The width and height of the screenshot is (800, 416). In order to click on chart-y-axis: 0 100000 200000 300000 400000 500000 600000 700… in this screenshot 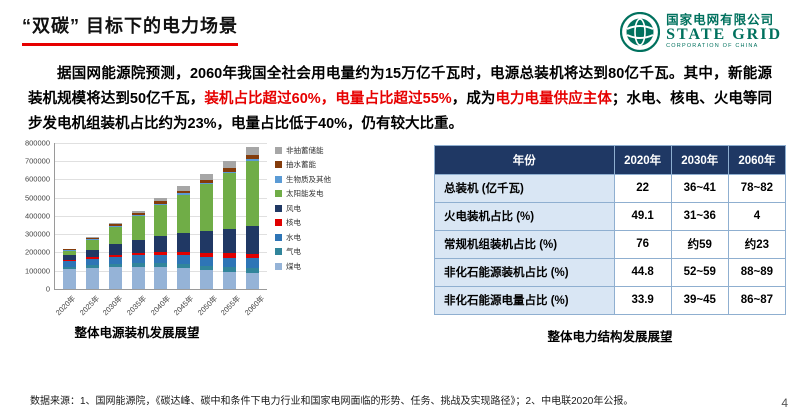, I will do `click(31, 215)`.